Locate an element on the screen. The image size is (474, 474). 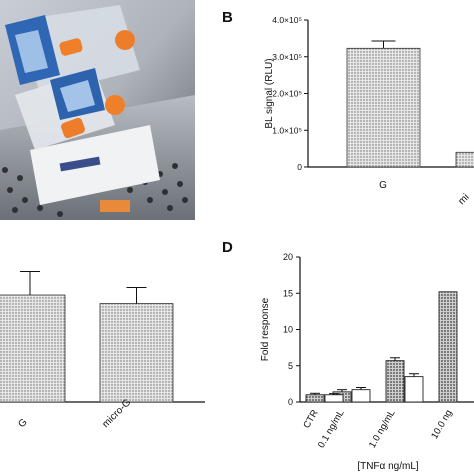
b-y-tick-label: 2.0×10⁵ is located at coordinates (287, 94).